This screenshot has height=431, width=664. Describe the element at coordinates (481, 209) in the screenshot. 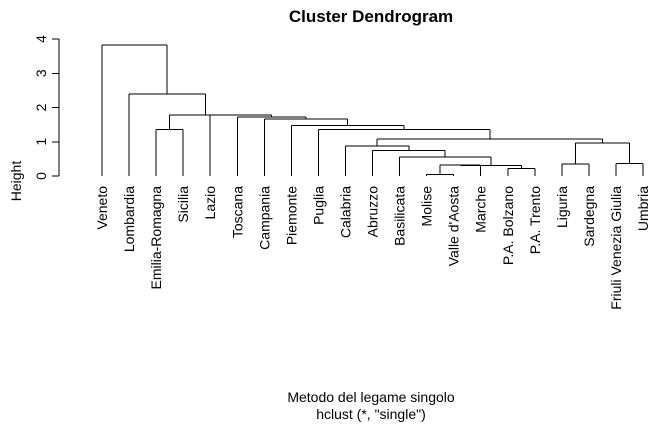

I see `leaf-label: Marche` at that location.